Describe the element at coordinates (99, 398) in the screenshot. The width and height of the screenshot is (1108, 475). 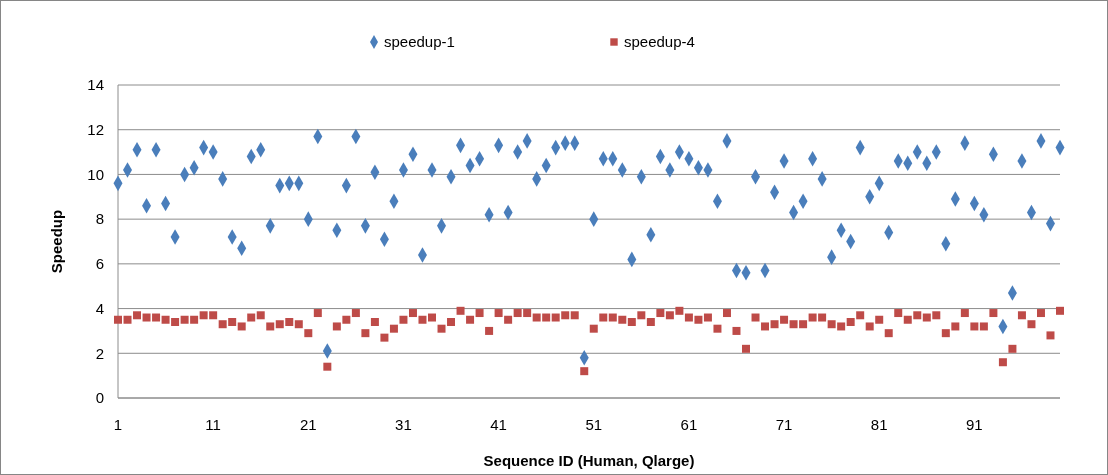
I see `y-tick-label: 0` at that location.